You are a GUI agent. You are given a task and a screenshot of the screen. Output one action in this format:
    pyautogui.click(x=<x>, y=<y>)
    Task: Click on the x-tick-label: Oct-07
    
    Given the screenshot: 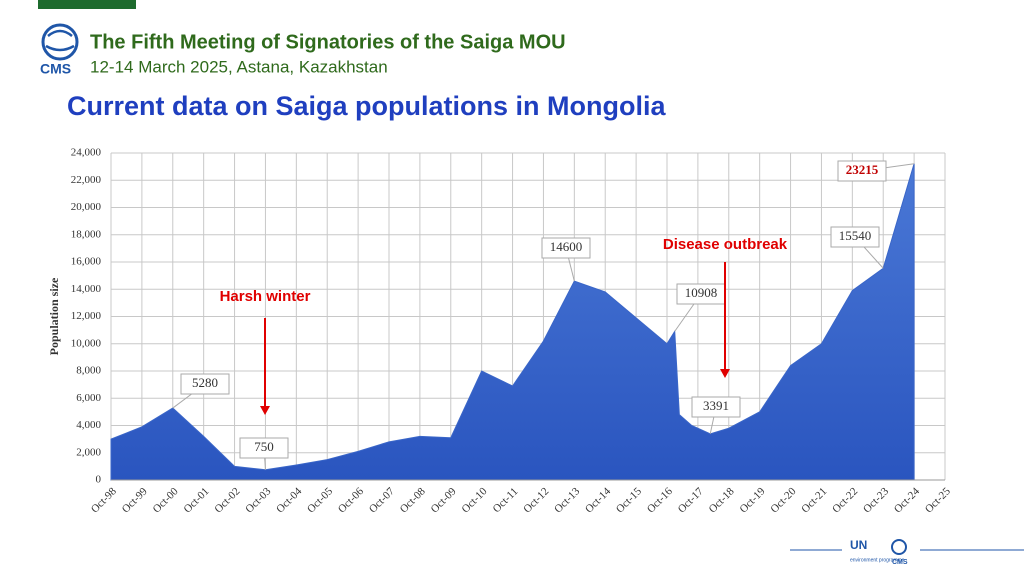 What is the action you would take?
    pyautogui.click(x=382, y=500)
    